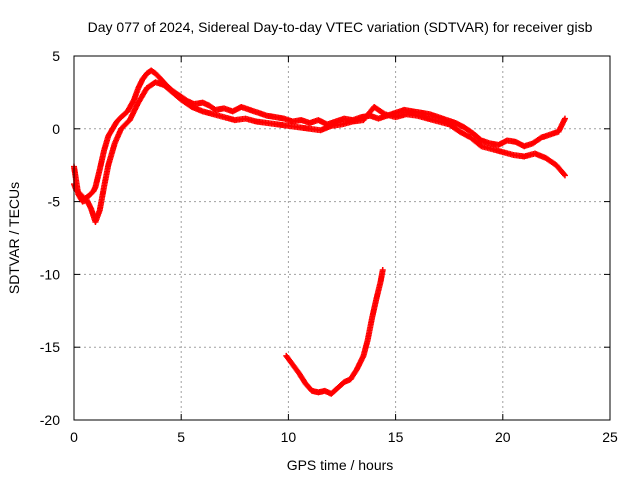  I want to click on y-axis-title: SDTVAR / TECUs, so click(14, 238).